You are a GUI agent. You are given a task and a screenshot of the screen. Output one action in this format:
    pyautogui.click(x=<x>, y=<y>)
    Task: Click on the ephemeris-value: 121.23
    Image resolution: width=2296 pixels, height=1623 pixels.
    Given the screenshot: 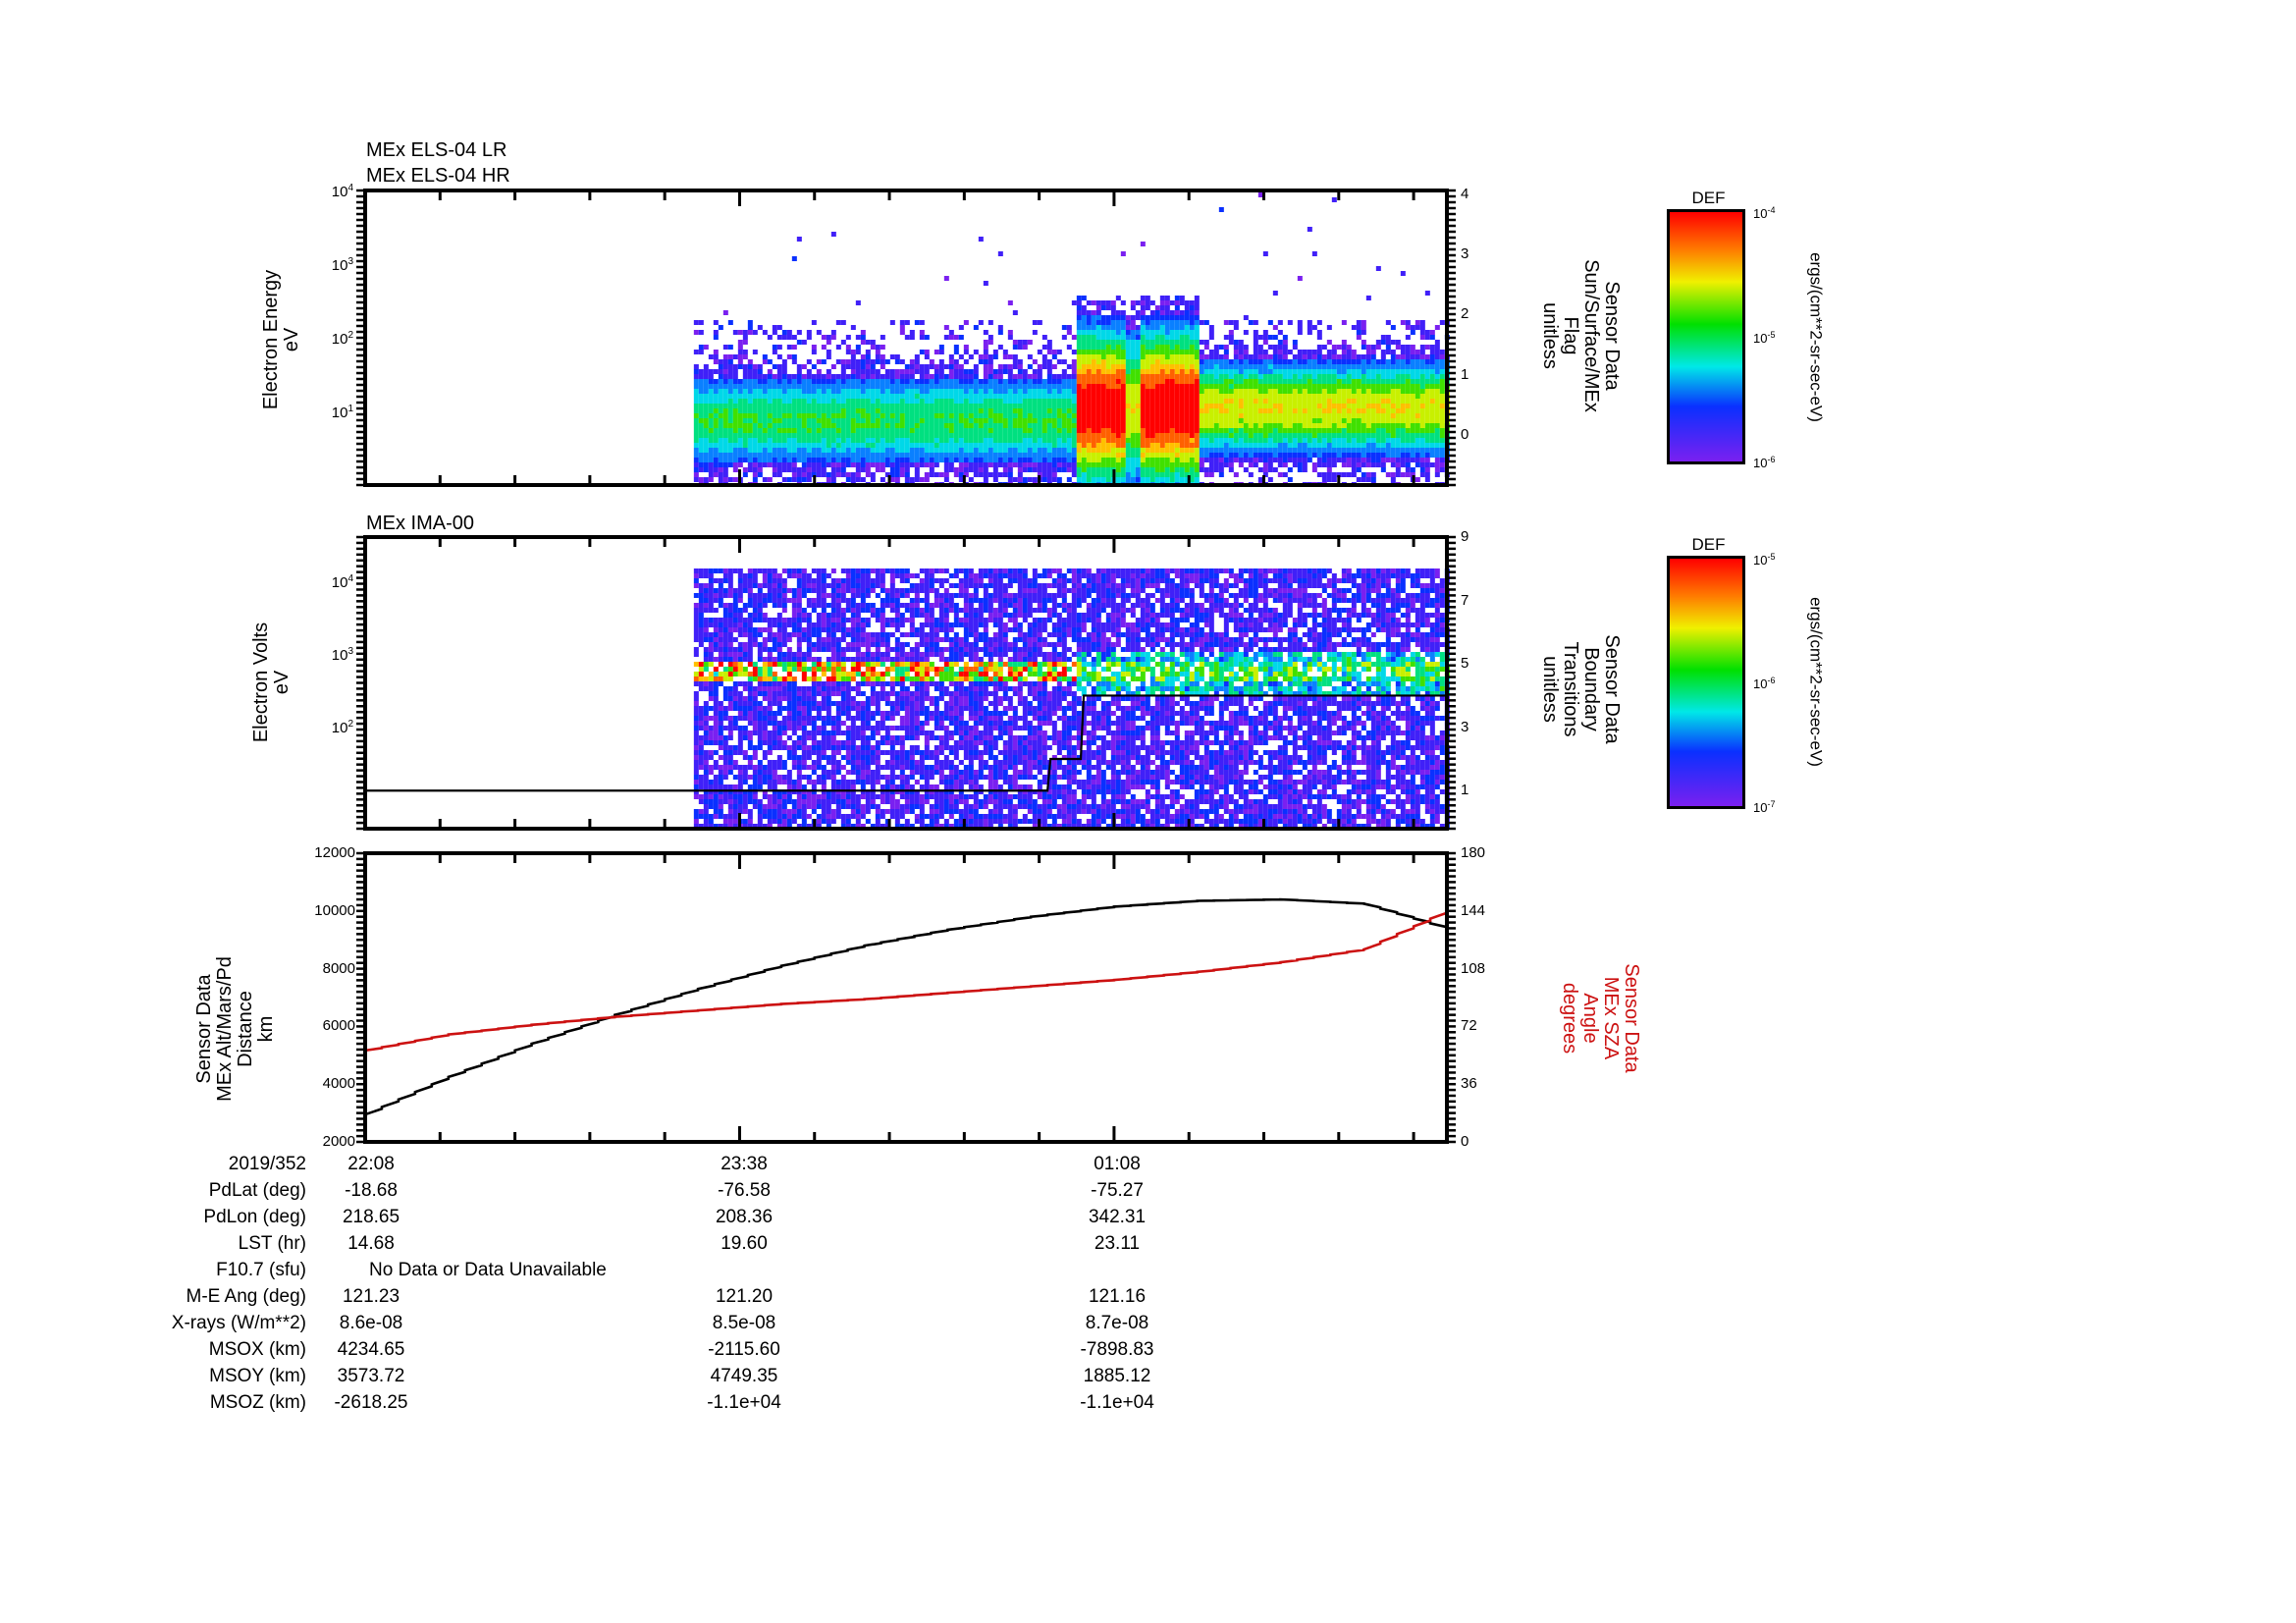 What is the action you would take?
    pyautogui.click(x=371, y=1296)
    